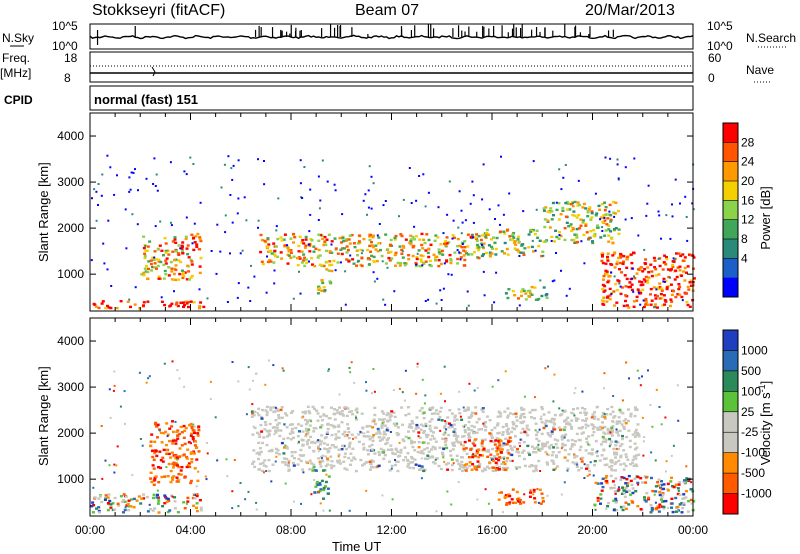 Image resolution: width=800 pixels, height=554 pixels. What do you see at coordinates (43, 416) in the screenshot?
I see `velocity-ylabel: Slant Range [km]` at bounding box center [43, 416].